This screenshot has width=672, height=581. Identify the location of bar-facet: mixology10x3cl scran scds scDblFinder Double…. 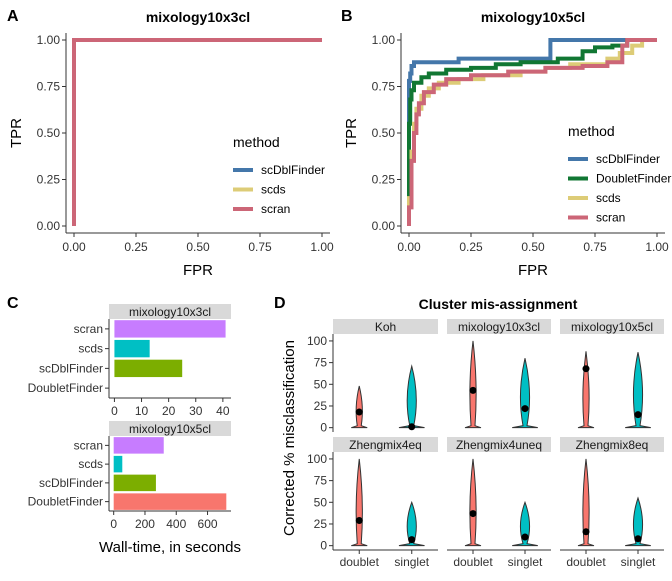
(129, 361).